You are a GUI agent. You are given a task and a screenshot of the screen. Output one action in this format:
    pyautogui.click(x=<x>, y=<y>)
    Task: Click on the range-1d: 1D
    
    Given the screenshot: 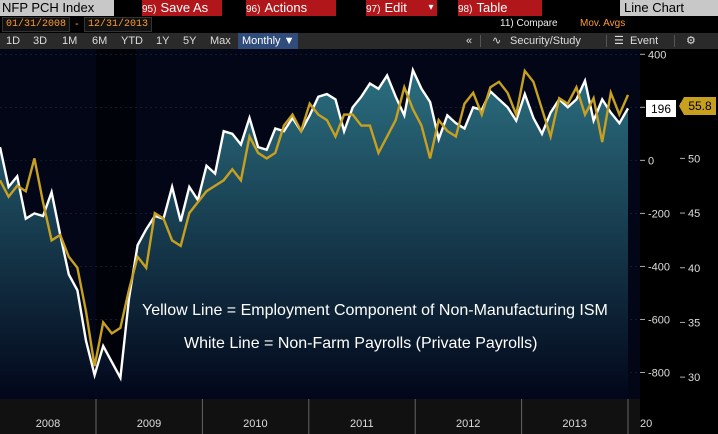 What is the action you would take?
    pyautogui.click(x=13, y=41)
    